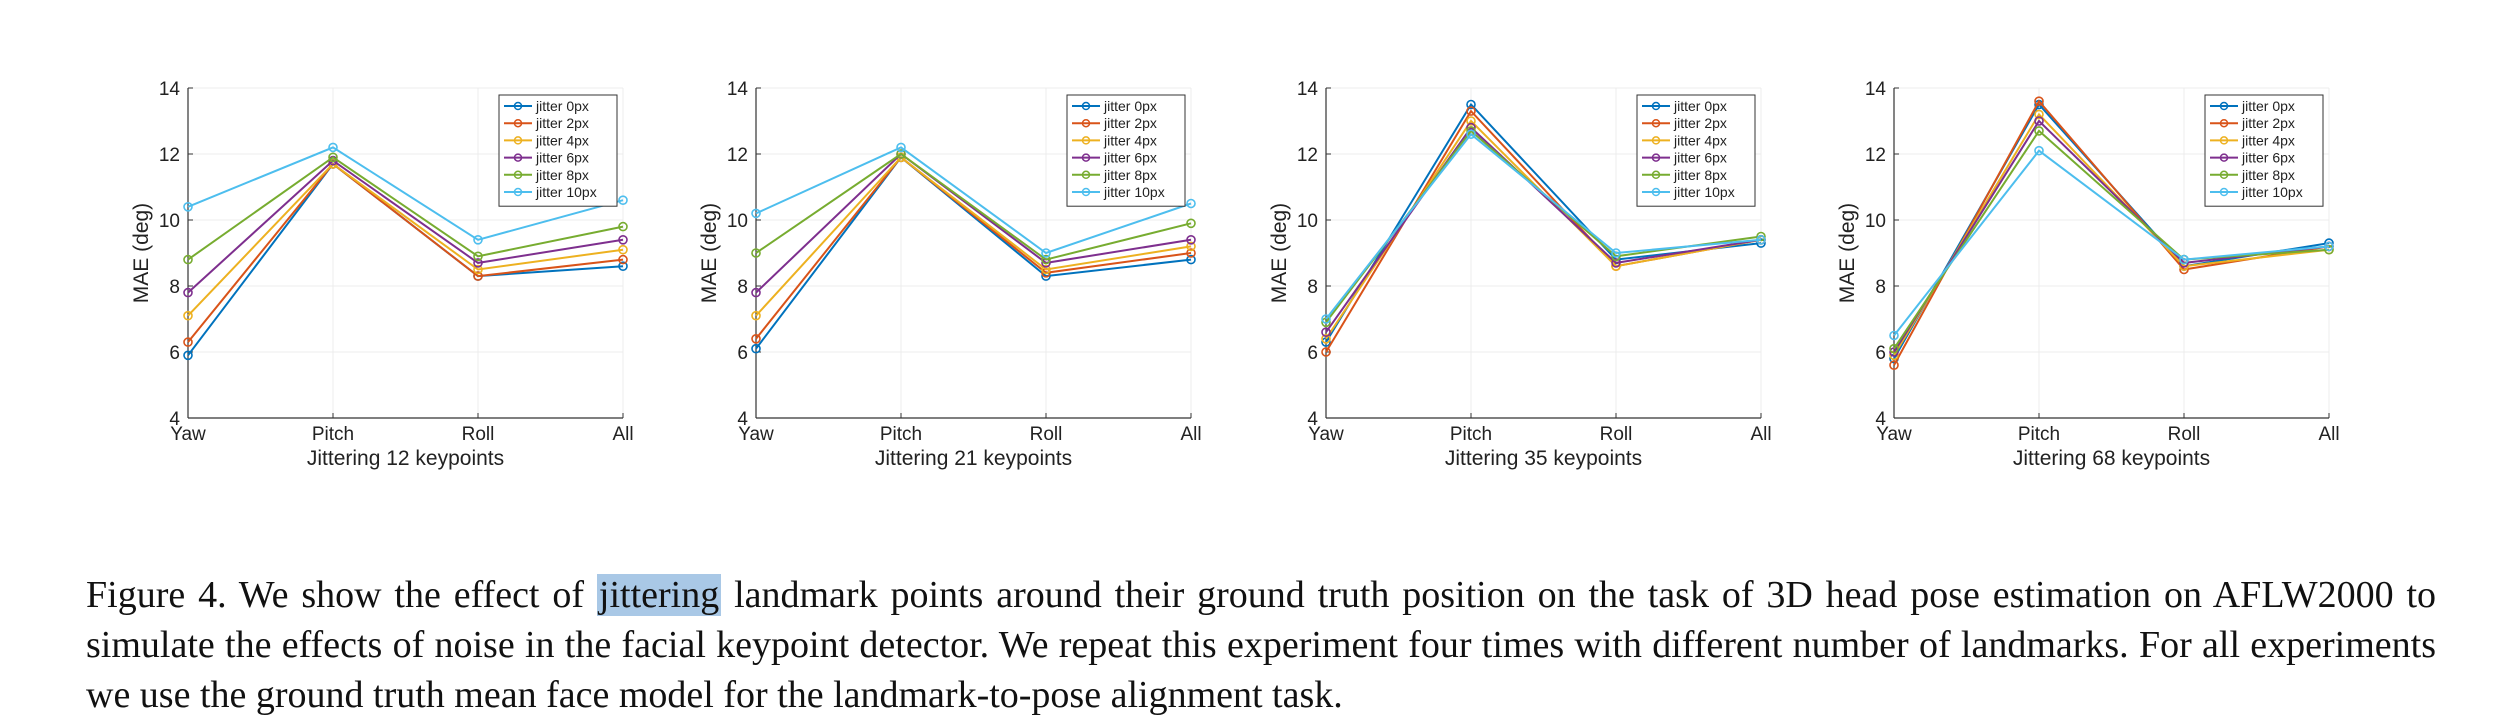 The image size is (2516, 720). Describe the element at coordinates (737, 155) in the screenshot. I see `y-tick-label: 12` at that location.